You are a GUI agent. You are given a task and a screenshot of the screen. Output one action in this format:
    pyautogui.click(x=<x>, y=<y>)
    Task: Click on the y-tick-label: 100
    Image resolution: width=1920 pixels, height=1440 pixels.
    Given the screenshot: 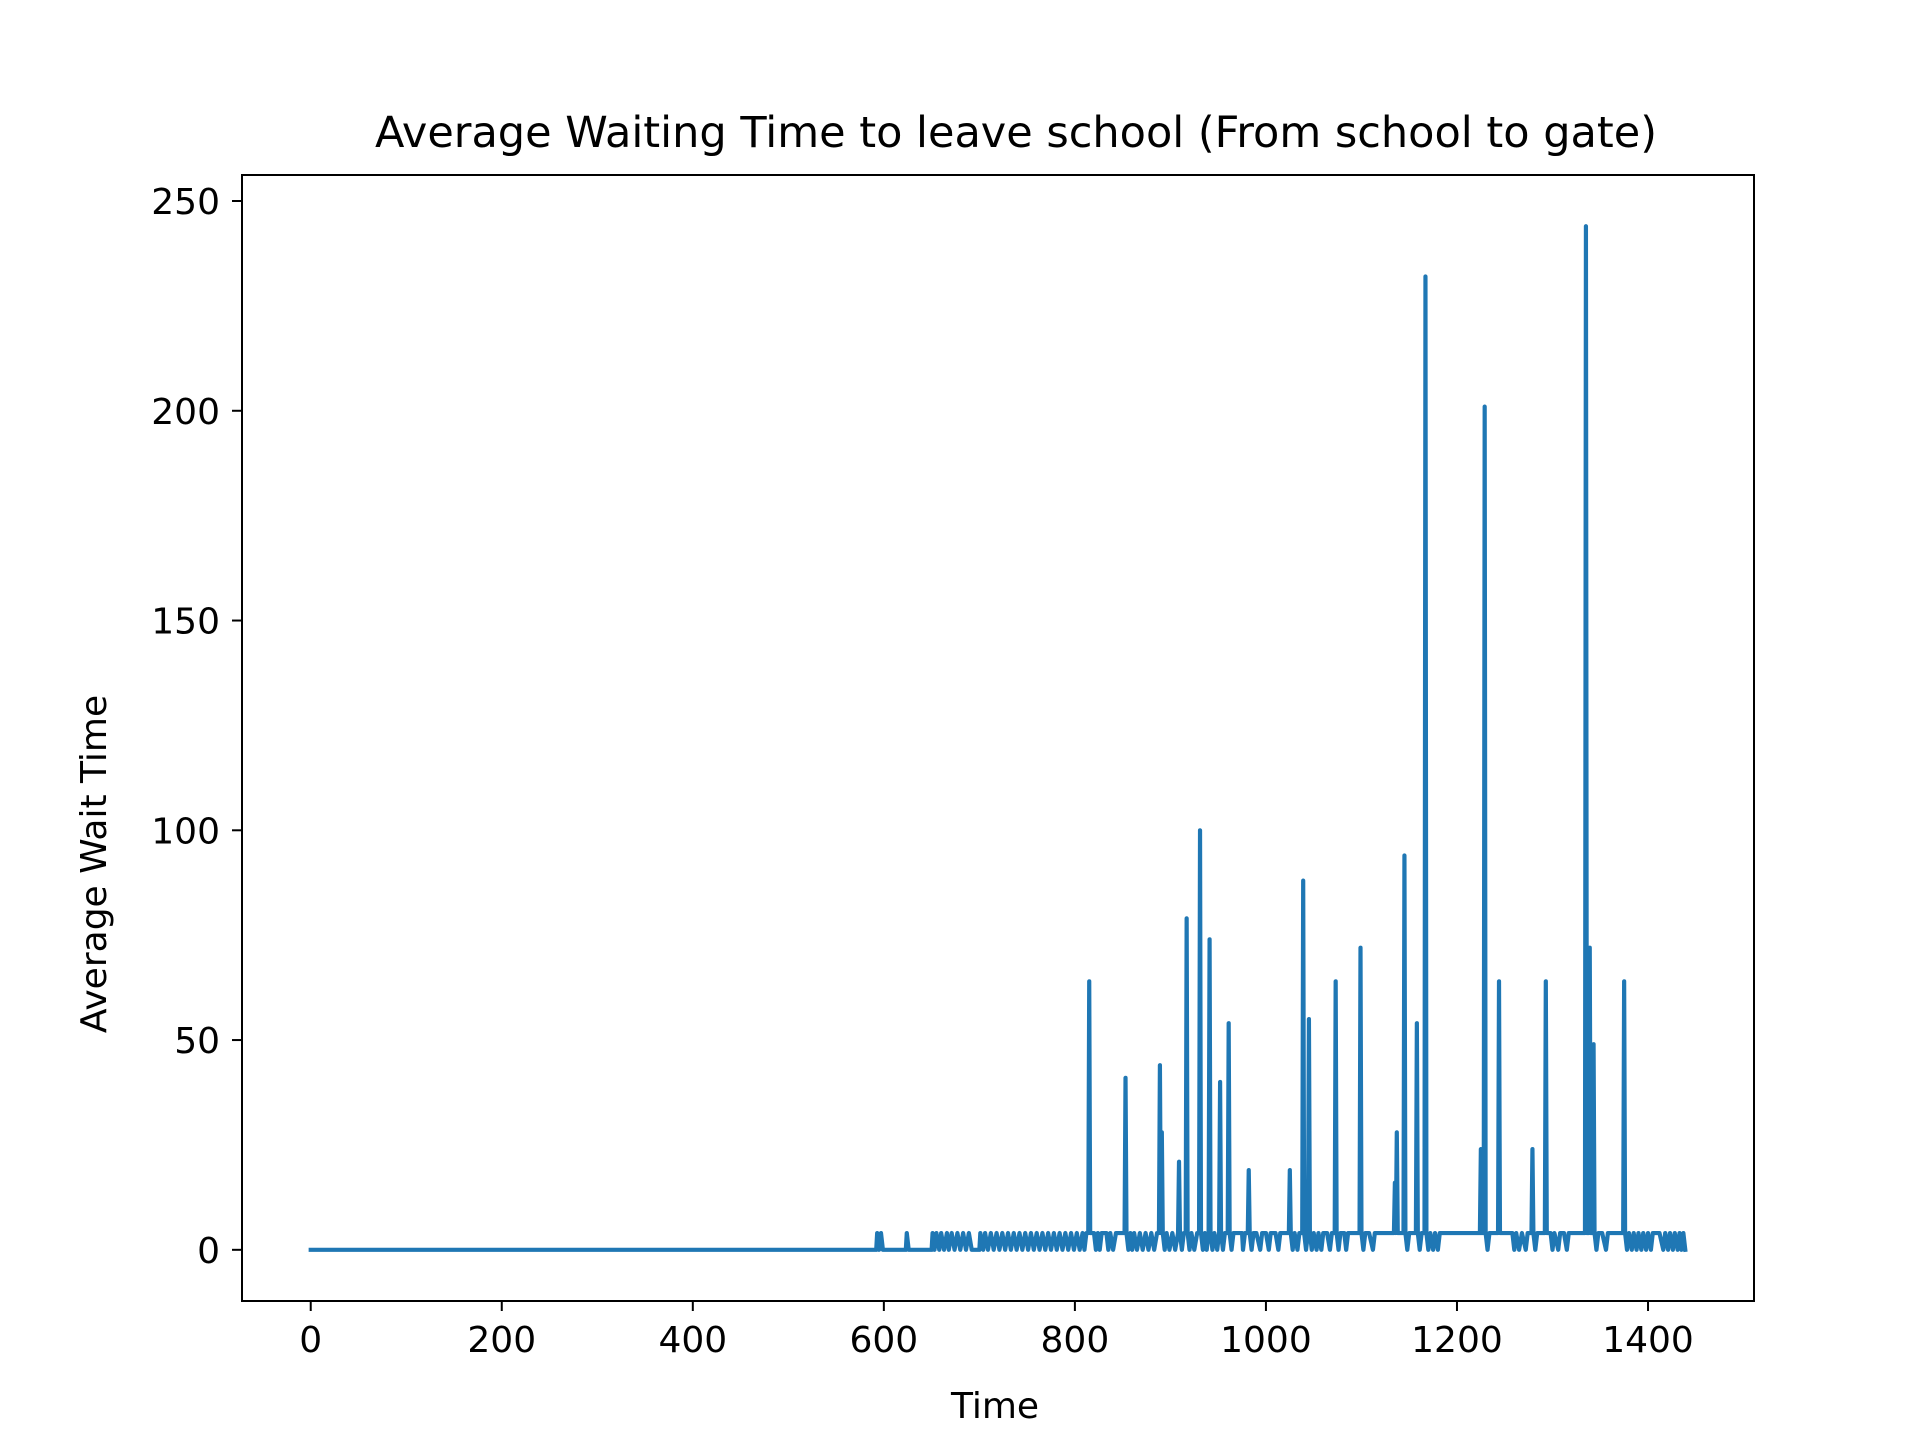 What is the action you would take?
    pyautogui.click(x=185, y=831)
    